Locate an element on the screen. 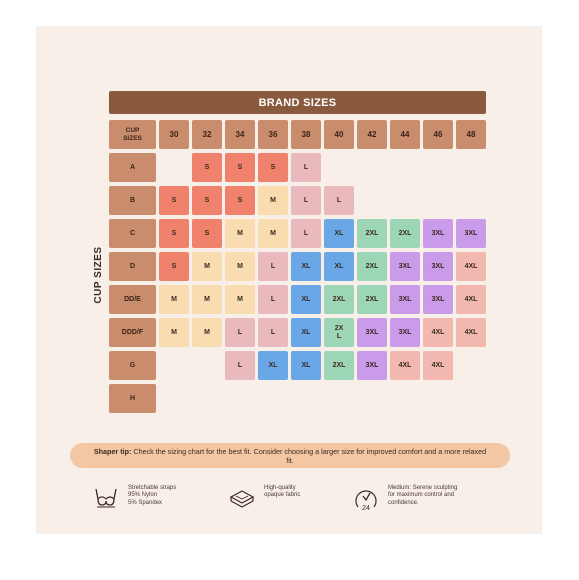 Image resolution: width=579 pixels, height=580 pixels. feature-1-line-3: 5% Spandex is located at coordinates (145, 502).